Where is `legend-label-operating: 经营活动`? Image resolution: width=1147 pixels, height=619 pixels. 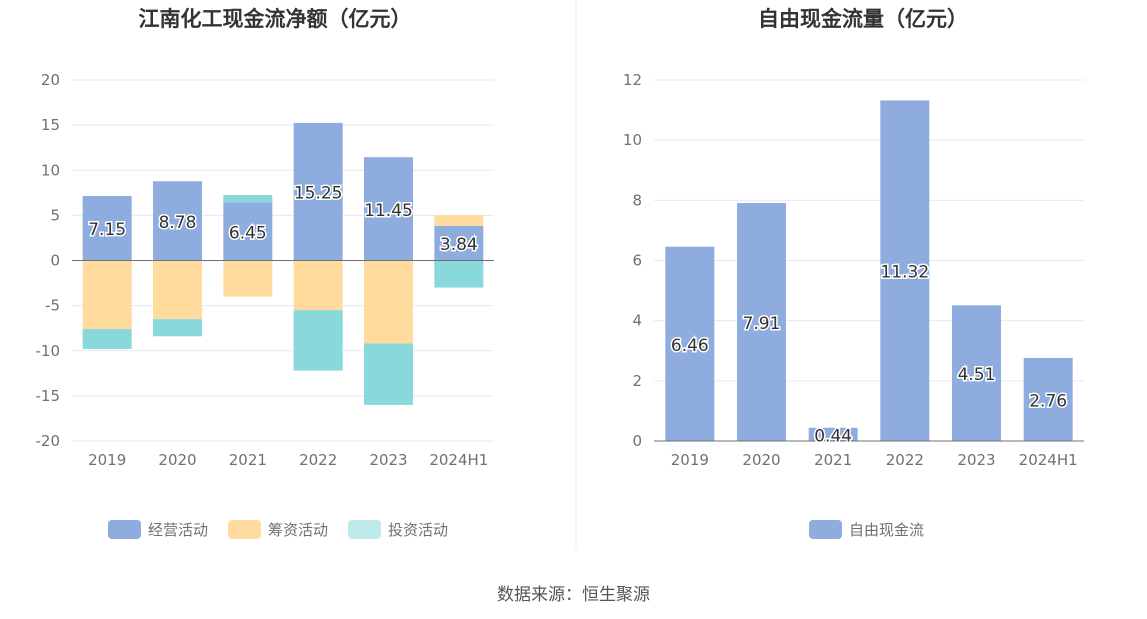 legend-label-operating: 经营活动 is located at coordinates (178, 530).